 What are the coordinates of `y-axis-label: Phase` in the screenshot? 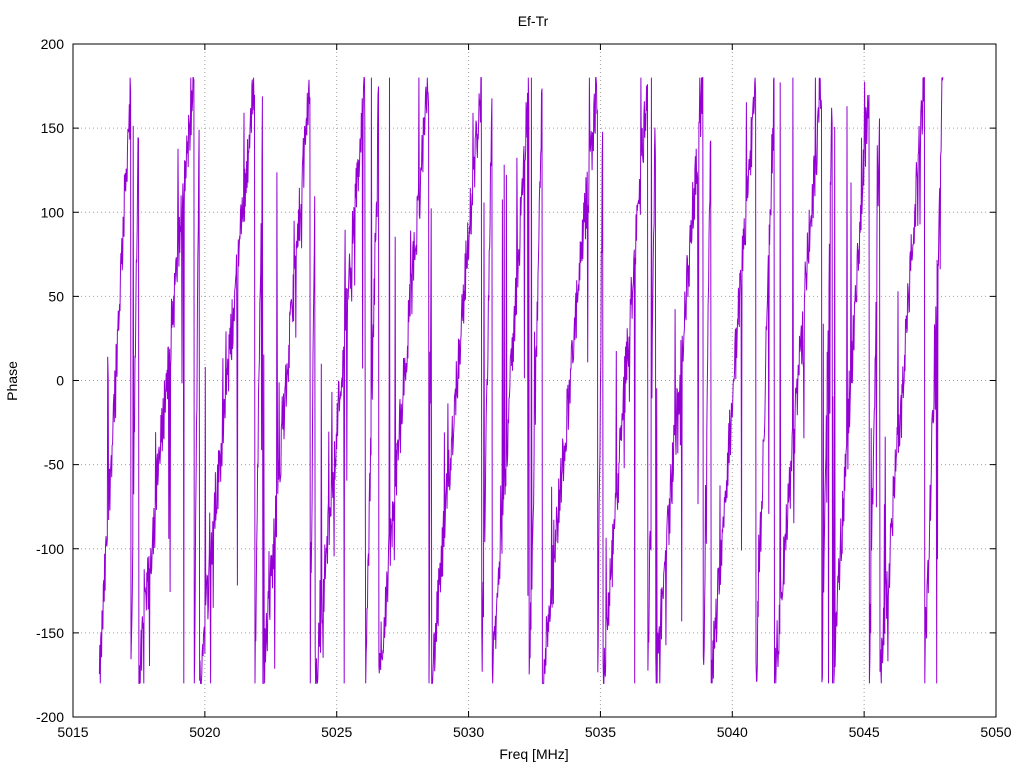 It's located at (12, 381).